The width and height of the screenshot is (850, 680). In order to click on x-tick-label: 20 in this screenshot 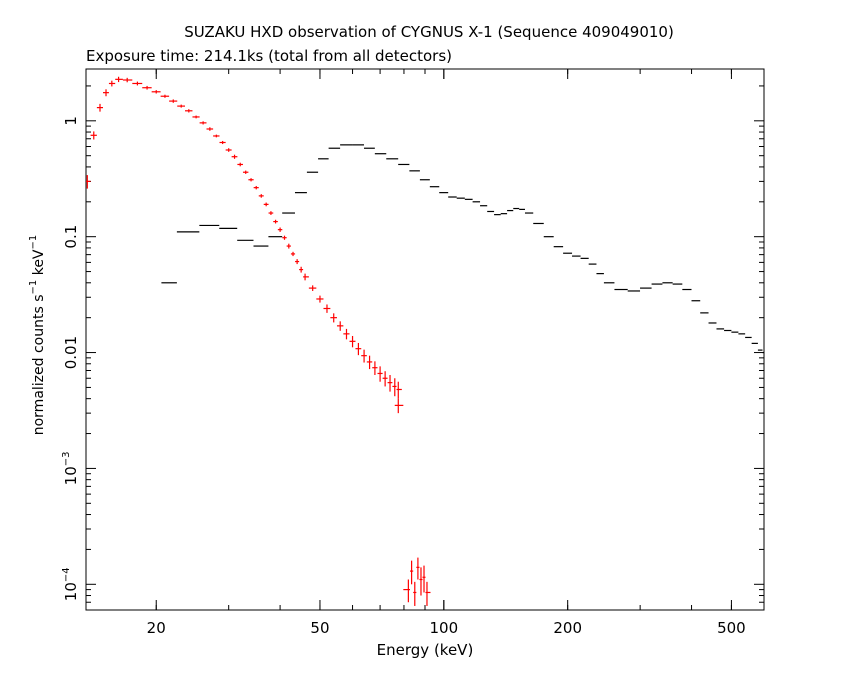, I will do `click(156, 628)`.